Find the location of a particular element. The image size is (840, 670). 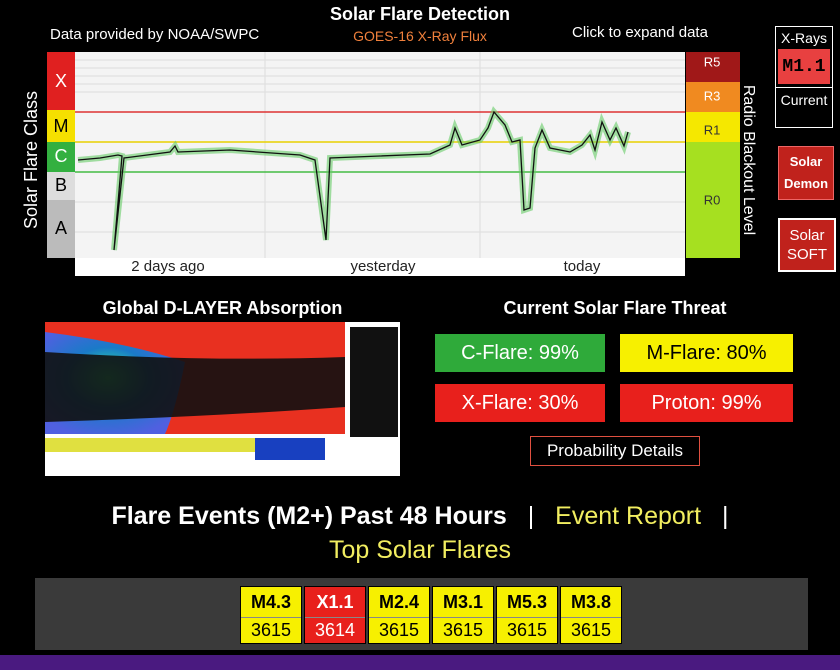

threat-m: M-Flare: 80% is located at coordinates (706, 353).